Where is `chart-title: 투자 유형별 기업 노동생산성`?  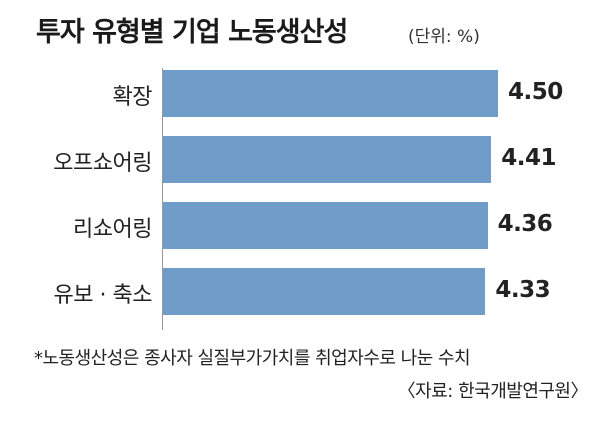 chart-title: 투자 유형별 기업 노동생산성 is located at coordinates (192, 32).